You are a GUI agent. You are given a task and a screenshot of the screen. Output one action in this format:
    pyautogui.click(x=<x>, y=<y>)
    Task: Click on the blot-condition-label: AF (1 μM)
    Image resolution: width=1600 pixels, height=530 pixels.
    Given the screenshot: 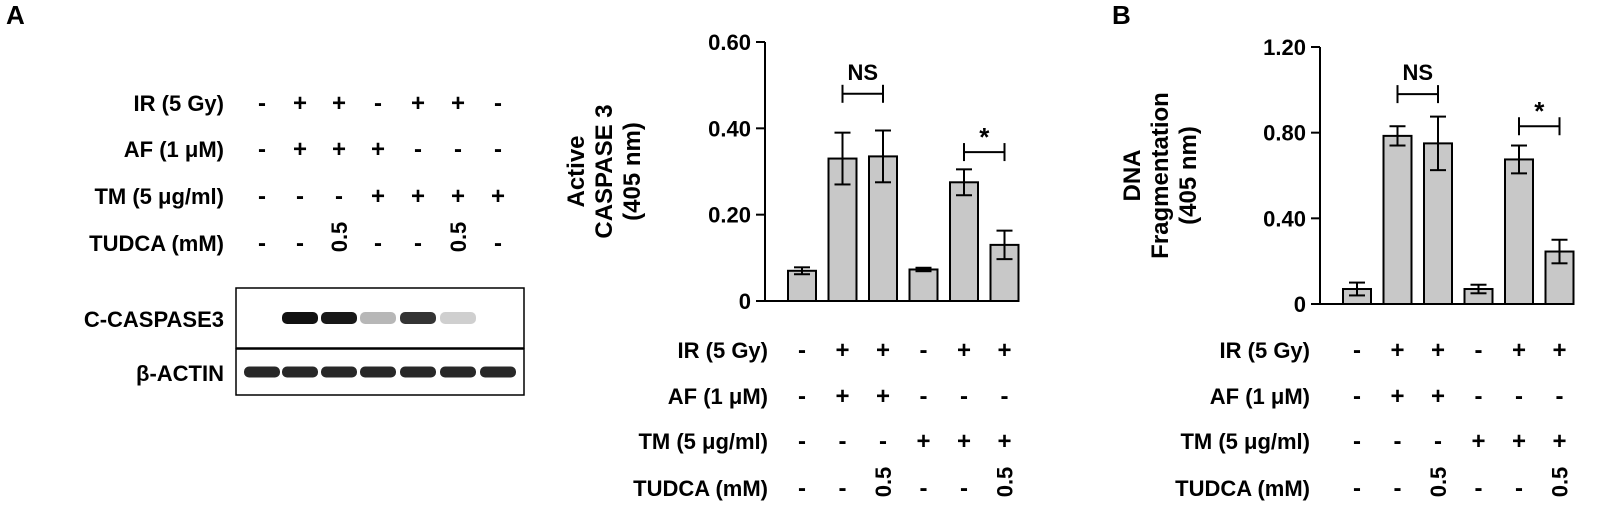 What is the action you would take?
    pyautogui.click(x=174, y=149)
    